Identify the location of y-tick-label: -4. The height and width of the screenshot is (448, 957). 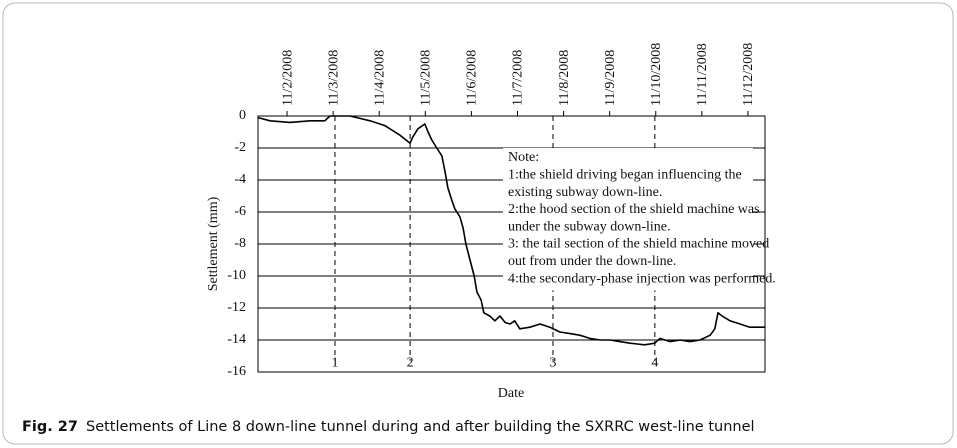
(240, 179).